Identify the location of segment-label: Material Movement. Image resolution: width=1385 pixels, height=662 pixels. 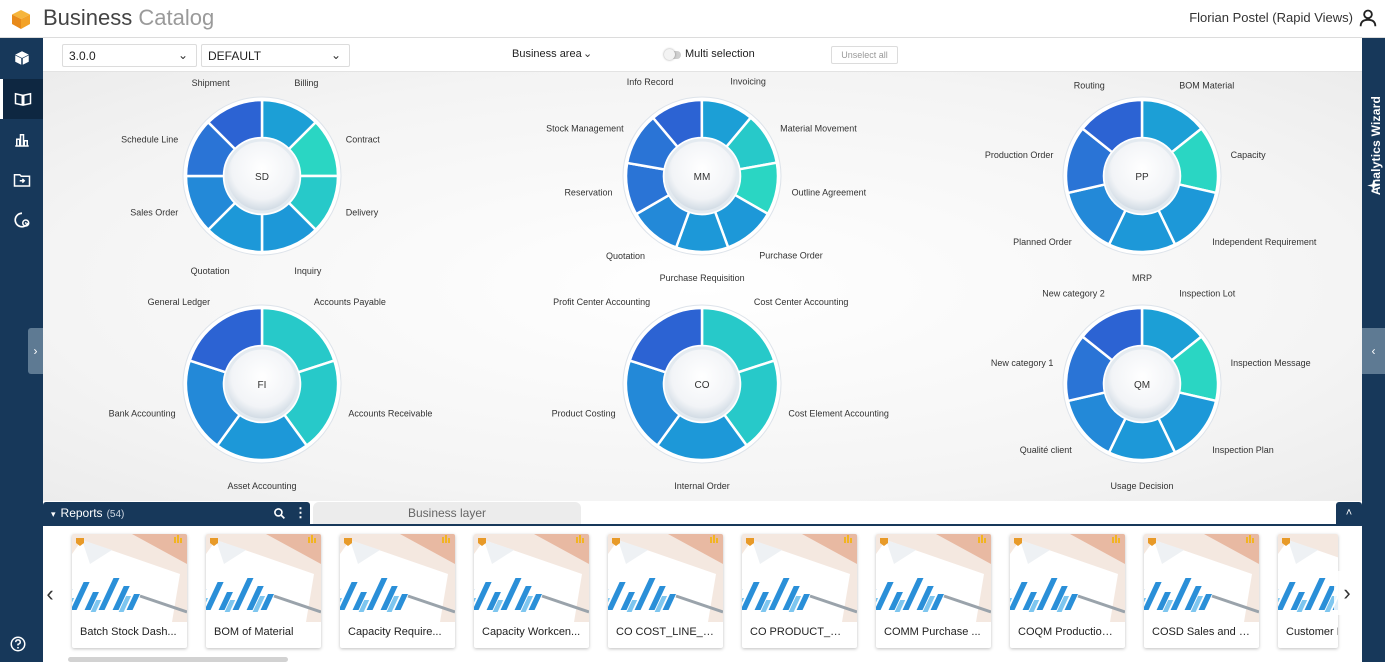
(818, 128).